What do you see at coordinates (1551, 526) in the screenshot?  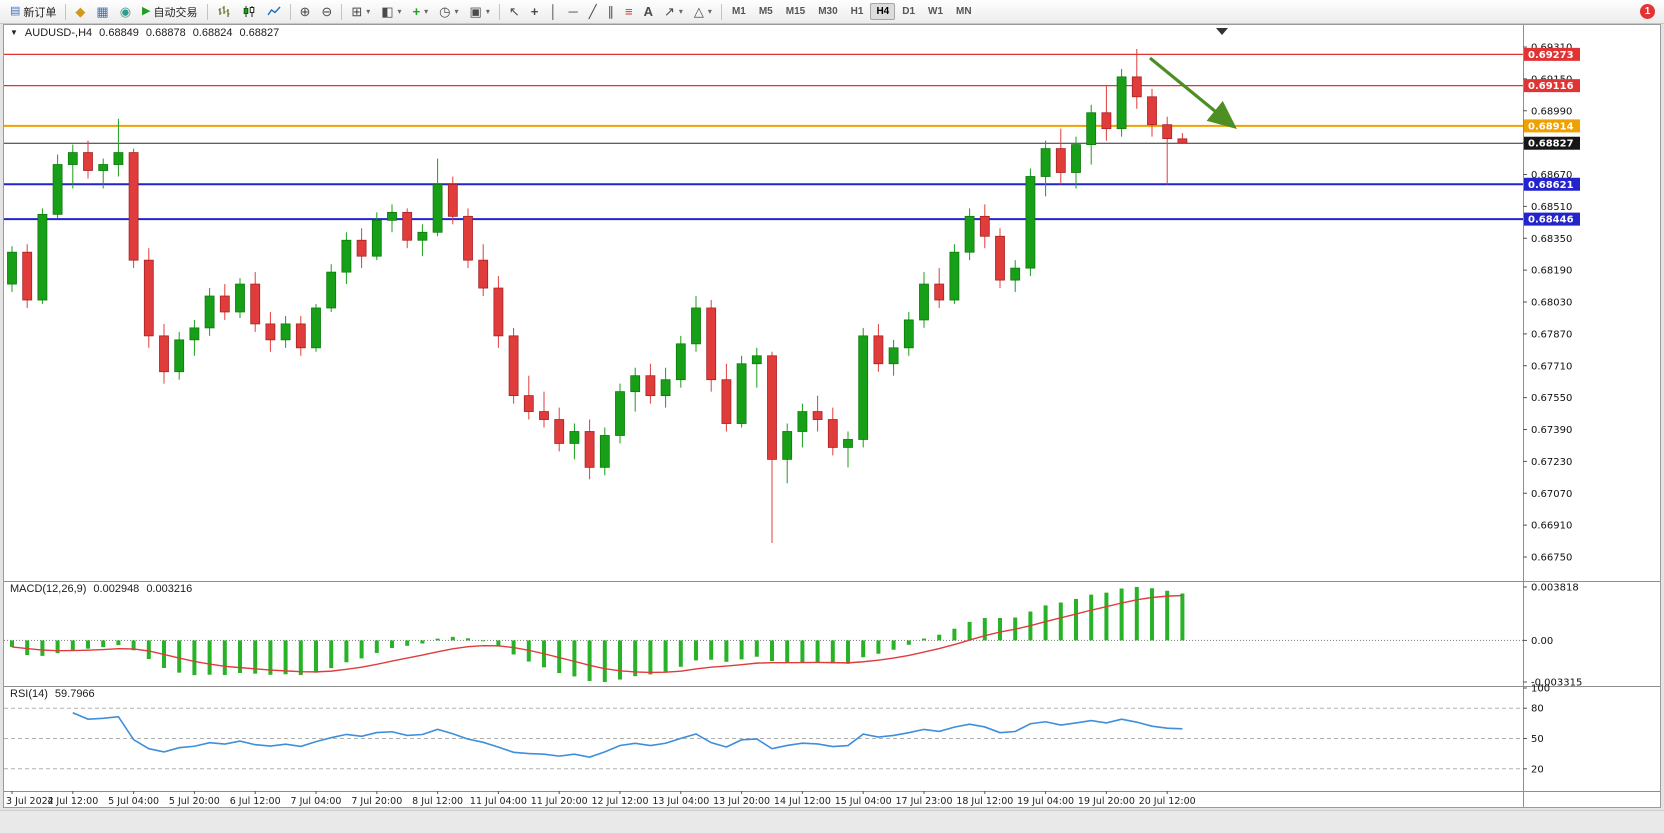 I see `y-tick-label: 0.66910` at bounding box center [1551, 526].